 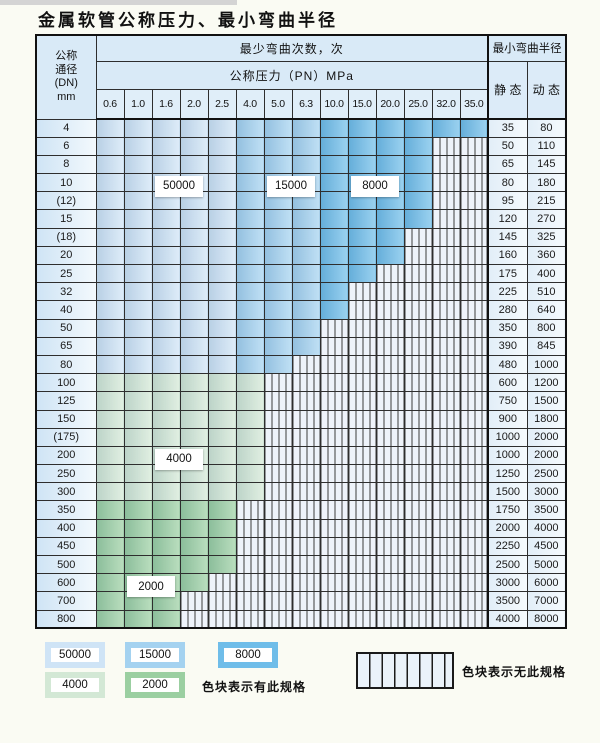 I want to click on pressure-tick: 35.0, so click(x=474, y=104).